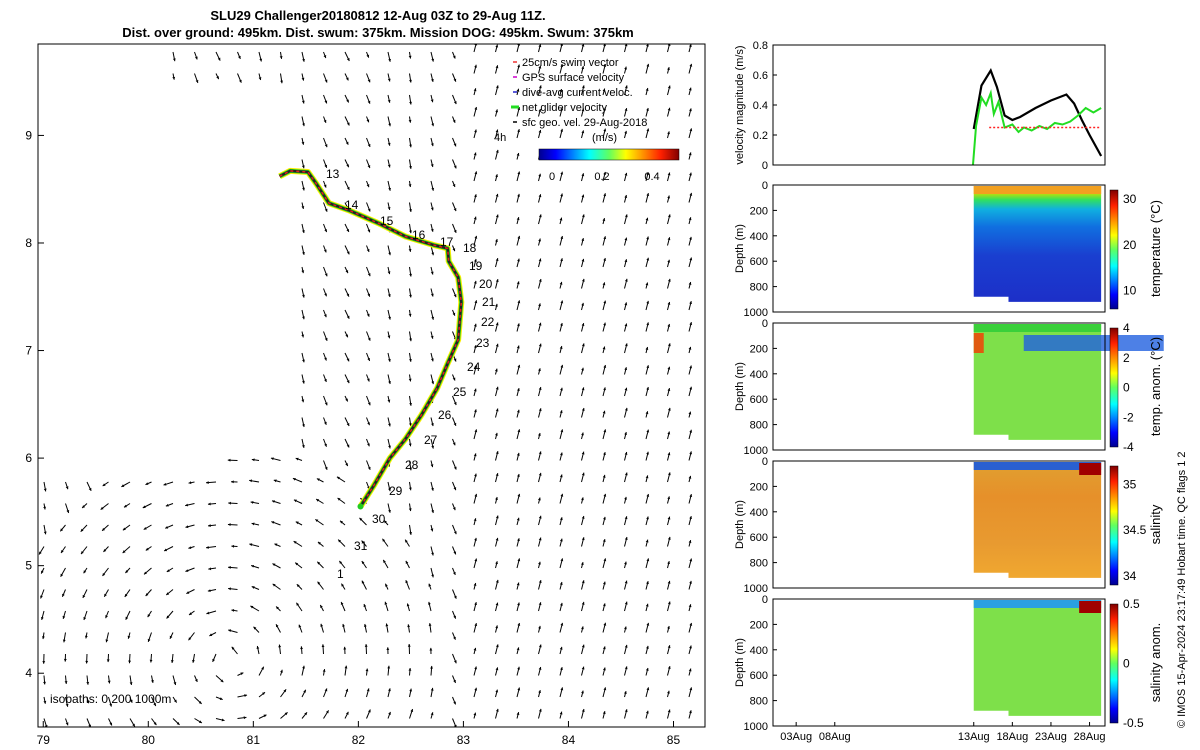 This screenshot has width=1200, height=750. Describe the element at coordinates (759, 262) in the screenshot. I see `depth-tick-label: 600` at that location.